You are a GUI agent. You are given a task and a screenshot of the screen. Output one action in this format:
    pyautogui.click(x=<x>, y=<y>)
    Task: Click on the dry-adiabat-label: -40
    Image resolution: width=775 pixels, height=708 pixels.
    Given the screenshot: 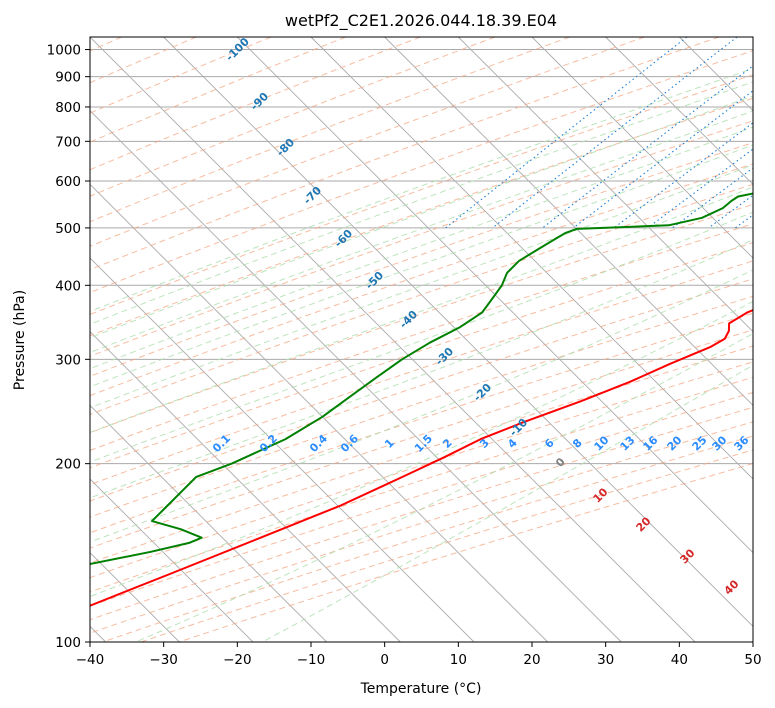 What is the action you would take?
    pyautogui.click(x=408, y=319)
    